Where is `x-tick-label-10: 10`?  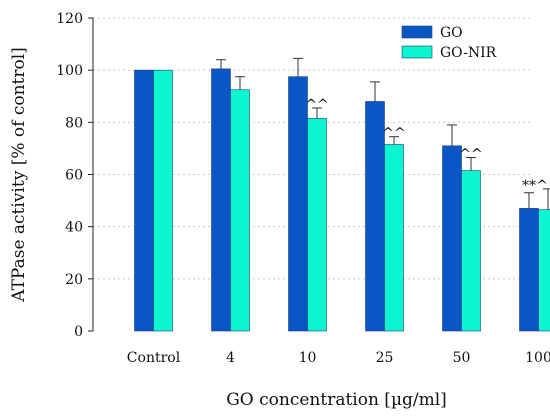 x-tick-label-10: 10 is located at coordinates (308, 358).